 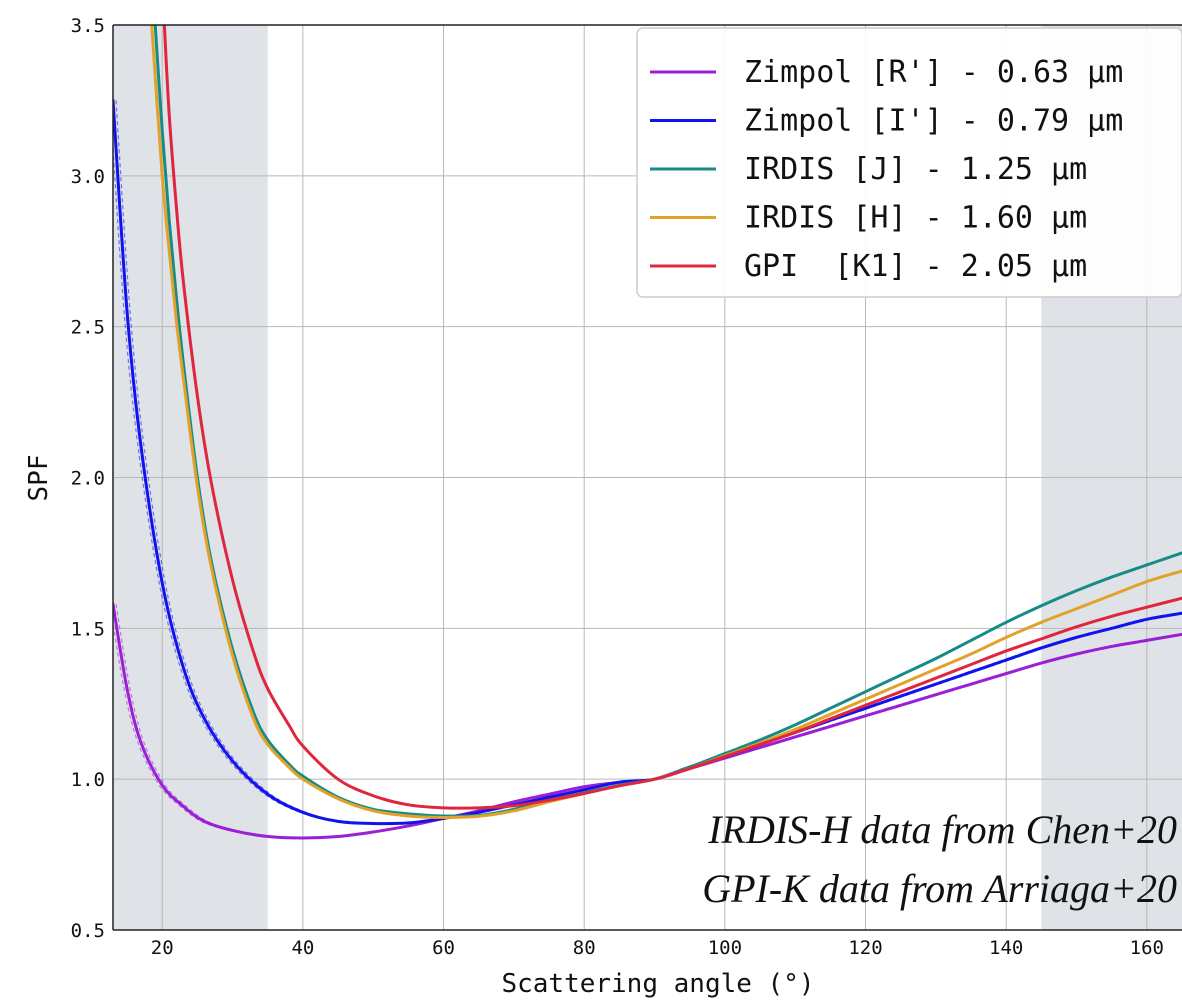 I want to click on y-tick-label: 1.5, so click(x=88, y=629).